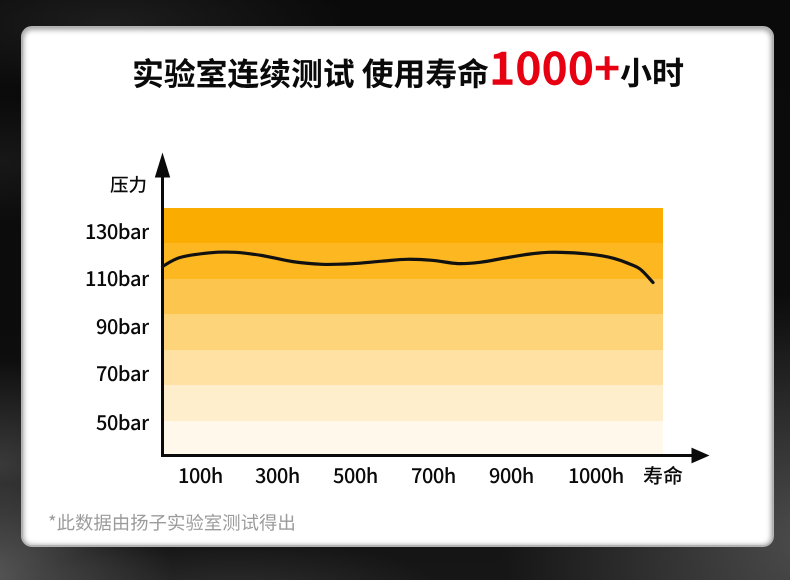 Image resolution: width=790 pixels, height=580 pixels. Describe the element at coordinates (200, 475) in the screenshot. I see `x-tick-100h` at that location.